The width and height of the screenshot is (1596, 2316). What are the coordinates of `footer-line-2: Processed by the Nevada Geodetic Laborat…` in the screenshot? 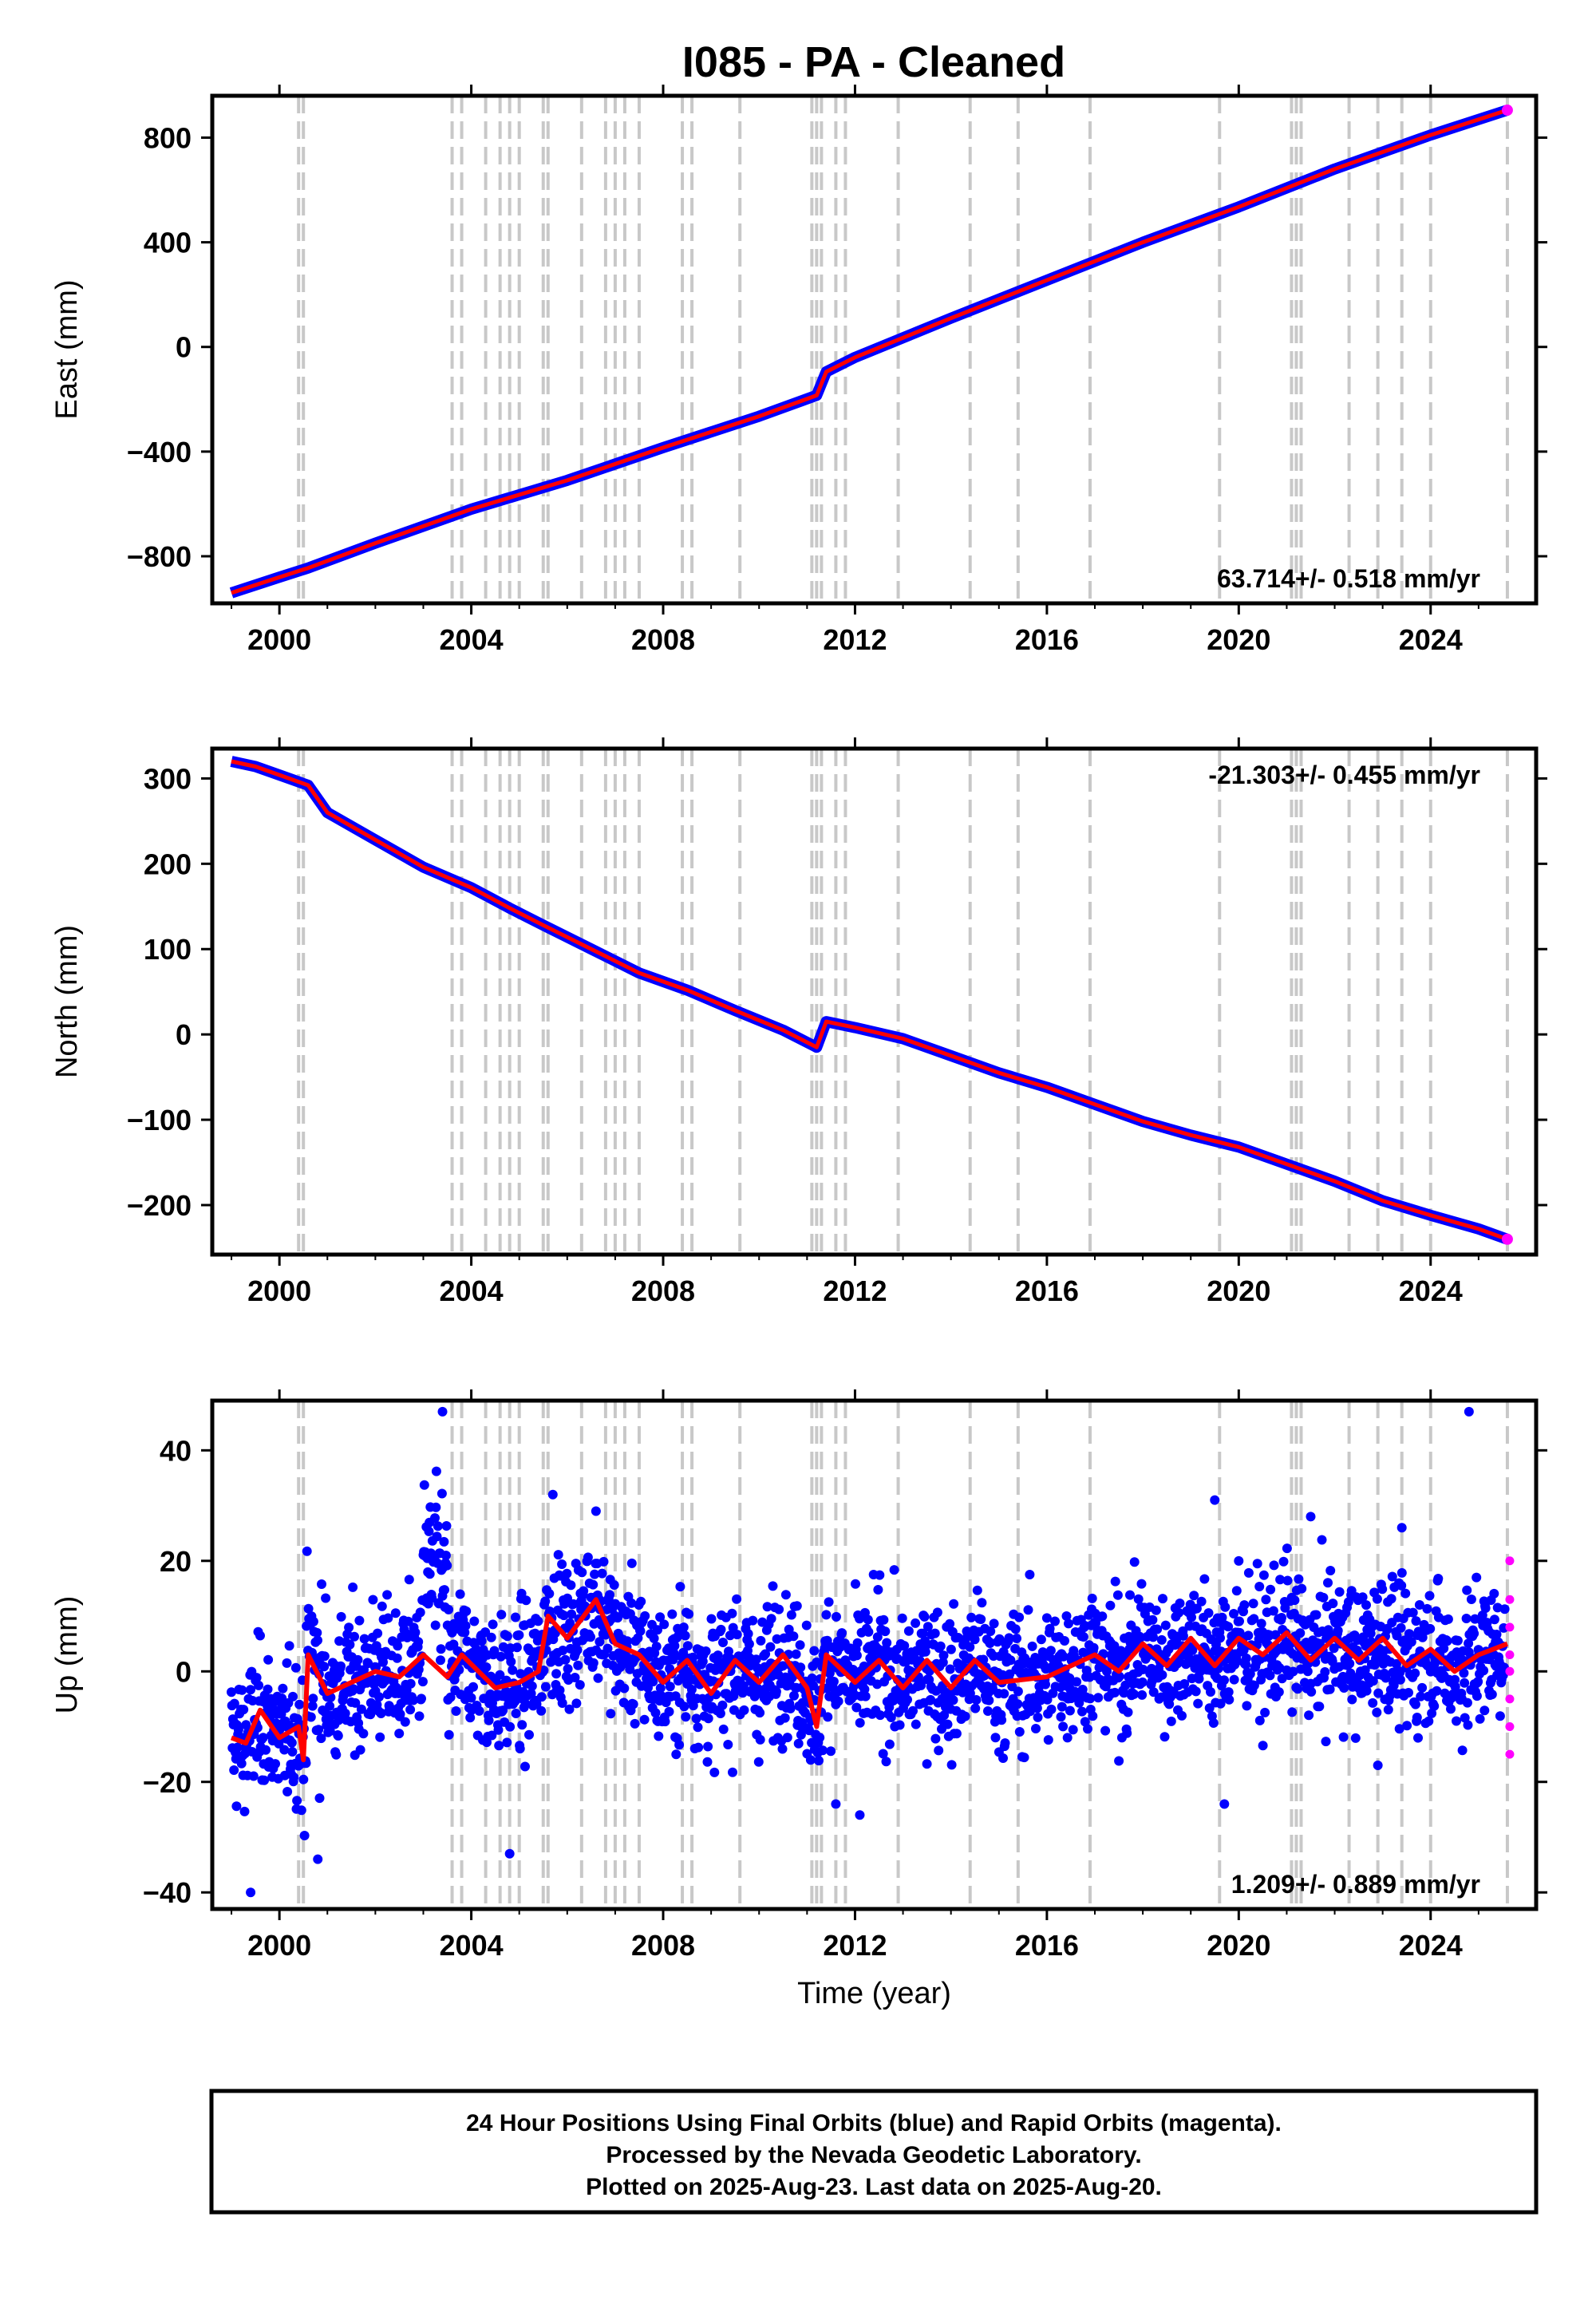 It's located at (873, 2155).